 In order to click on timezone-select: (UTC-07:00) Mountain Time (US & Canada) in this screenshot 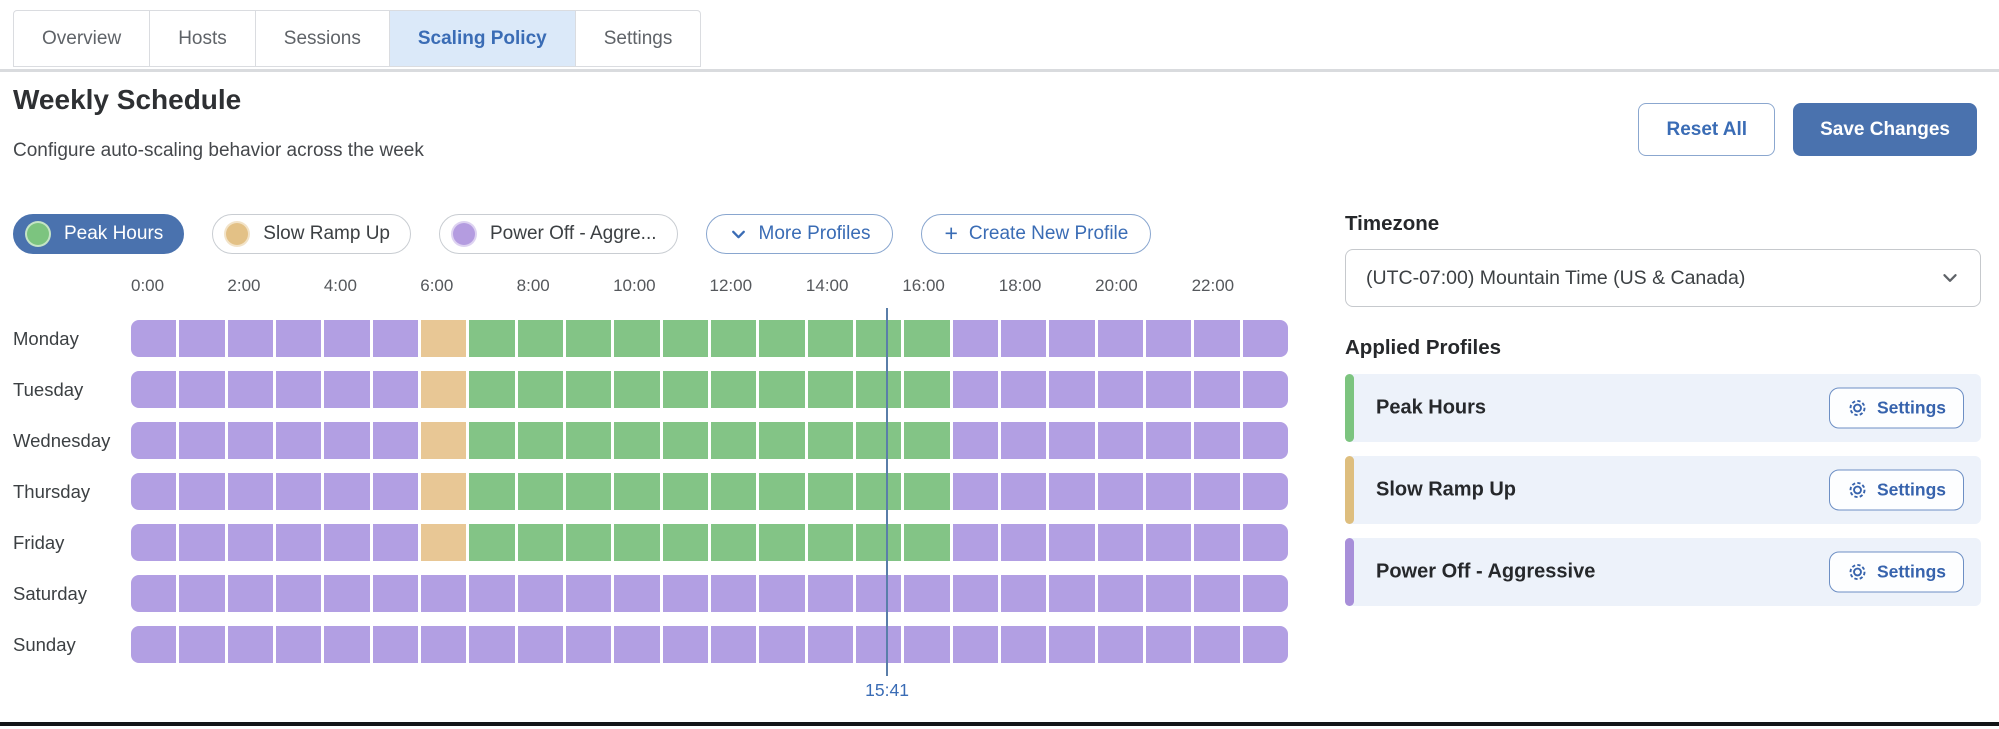, I will do `click(1663, 278)`.